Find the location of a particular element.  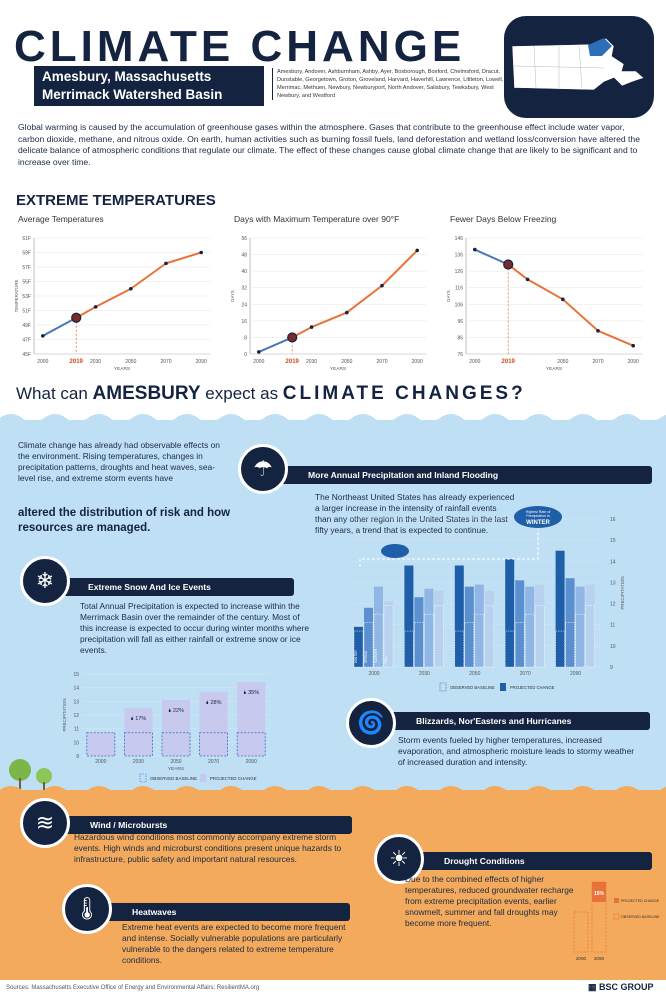

heatwaves-banner: Heatwaves is located at coordinates (218, 912).